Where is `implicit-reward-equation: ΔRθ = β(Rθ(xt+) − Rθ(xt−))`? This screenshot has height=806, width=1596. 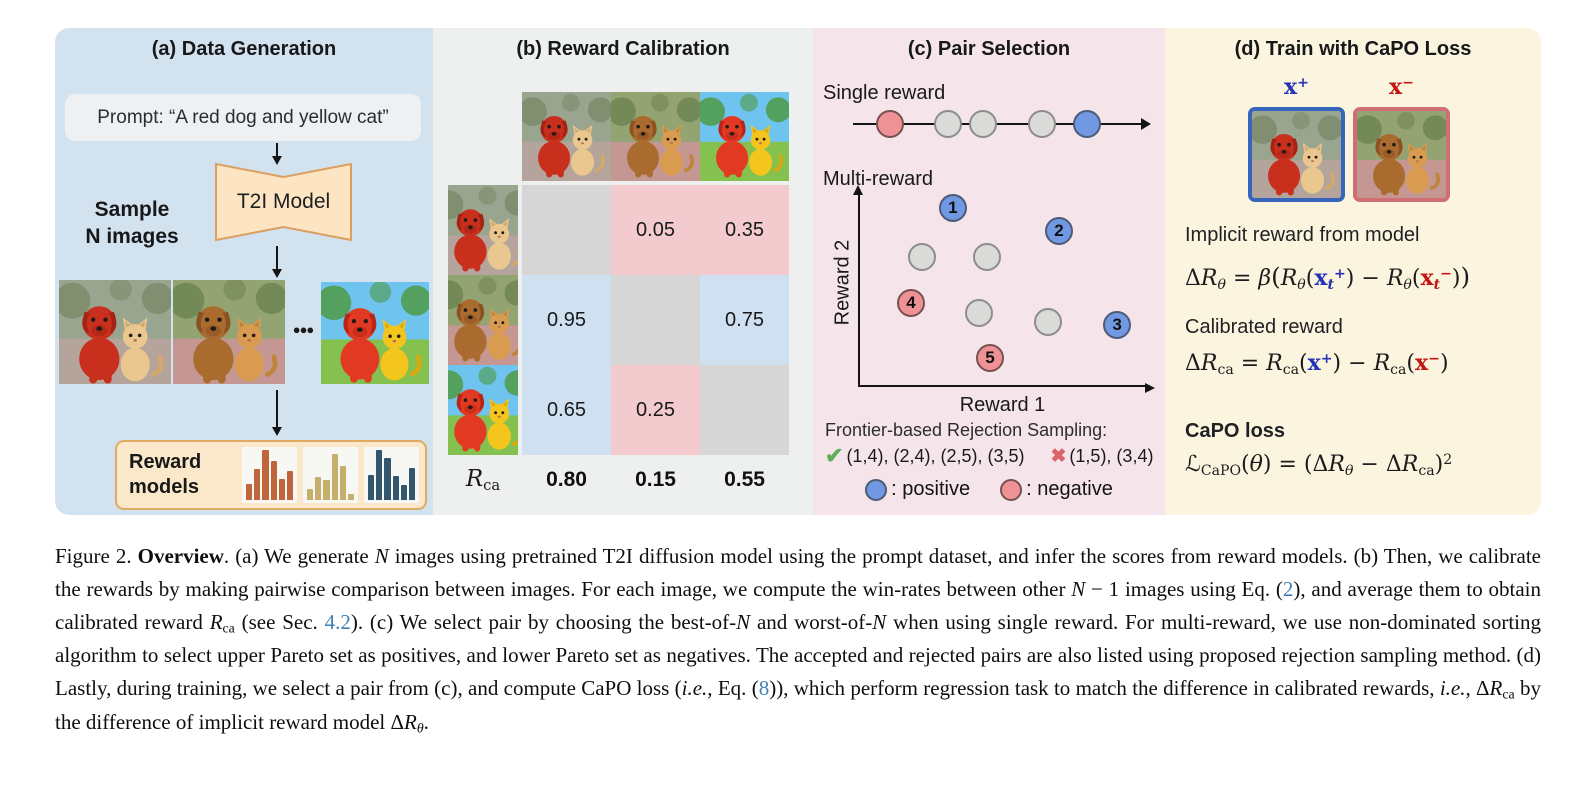
implicit-reward-equation: ΔRθ = β(Rθ(xt+) − Rθ(xt−)) is located at coordinates (1327, 277).